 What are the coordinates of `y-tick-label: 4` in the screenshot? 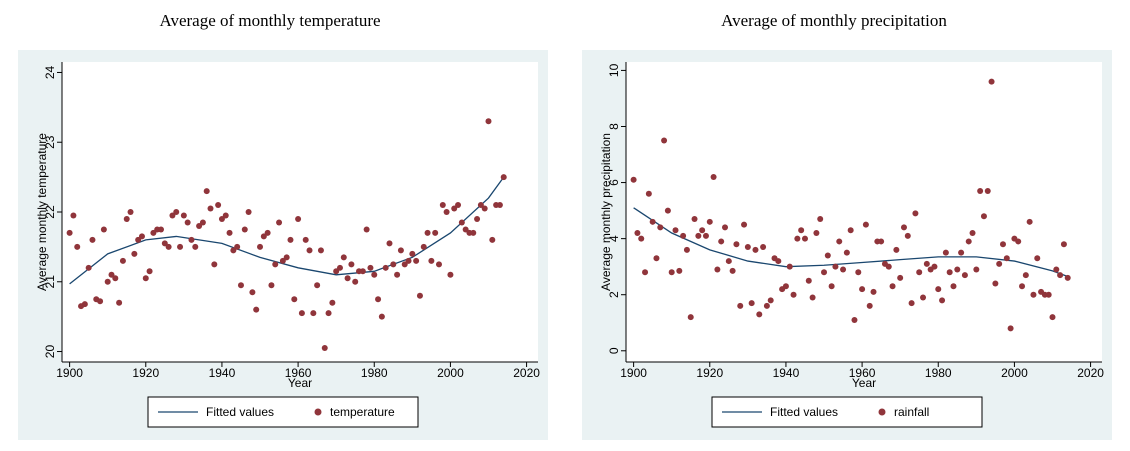 It's located at (614, 238).